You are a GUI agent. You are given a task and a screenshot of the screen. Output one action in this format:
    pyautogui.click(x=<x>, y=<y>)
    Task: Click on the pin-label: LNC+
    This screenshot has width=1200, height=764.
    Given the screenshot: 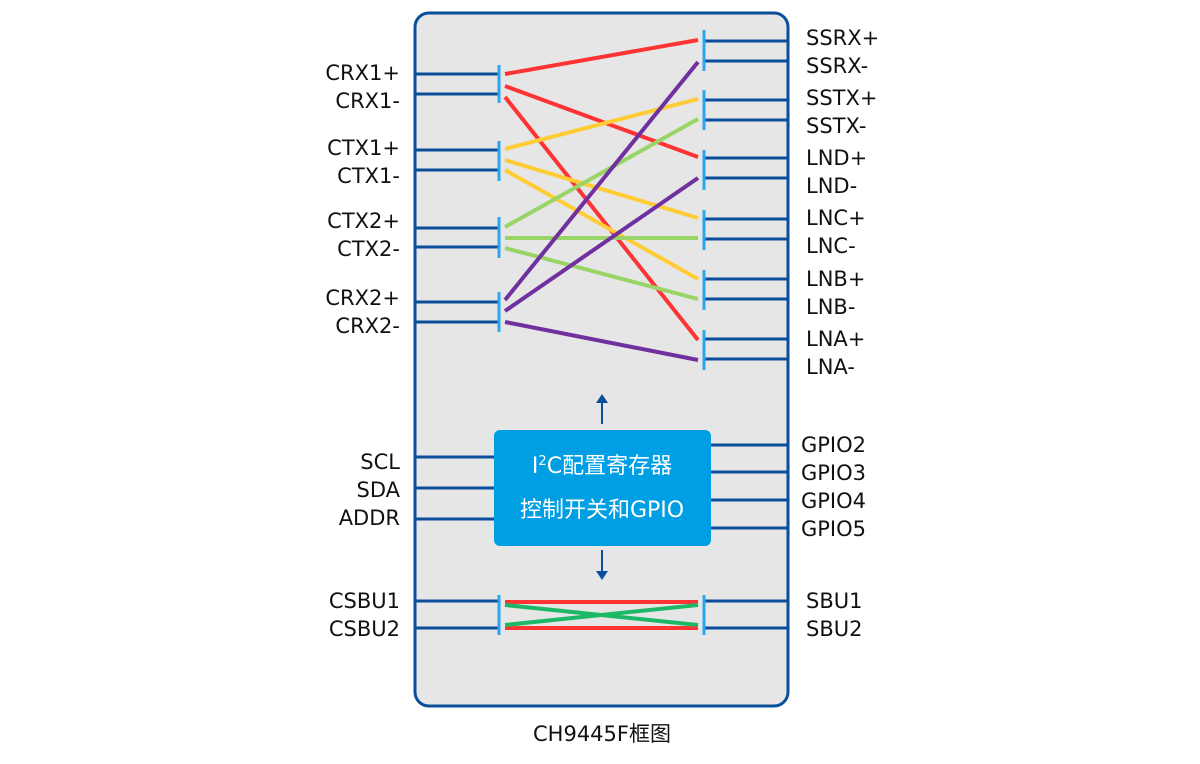 What is the action you would take?
    pyautogui.click(x=836, y=218)
    